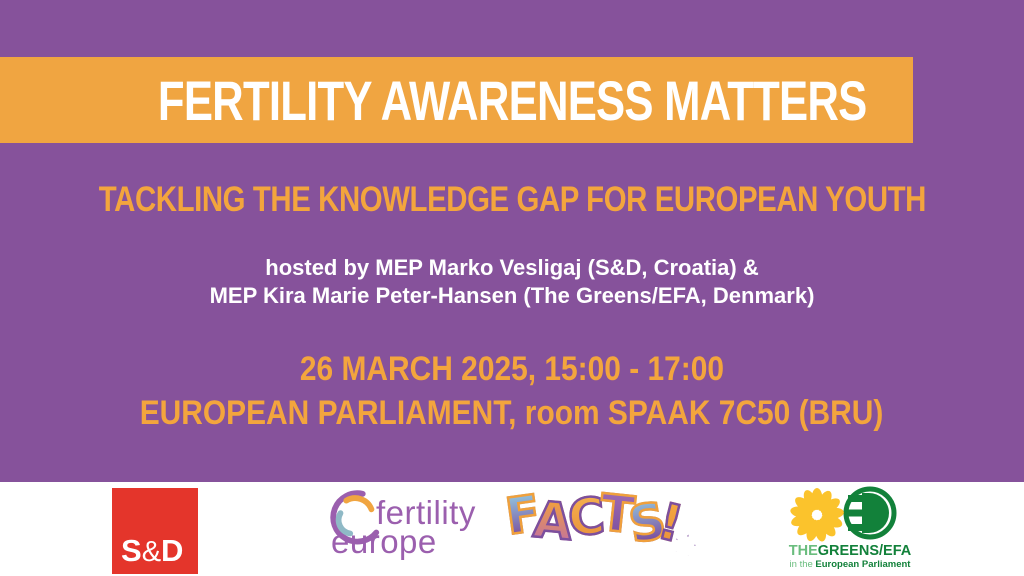  Describe the element at coordinates (384, 541) in the screenshot. I see `europe-word: europe` at that location.